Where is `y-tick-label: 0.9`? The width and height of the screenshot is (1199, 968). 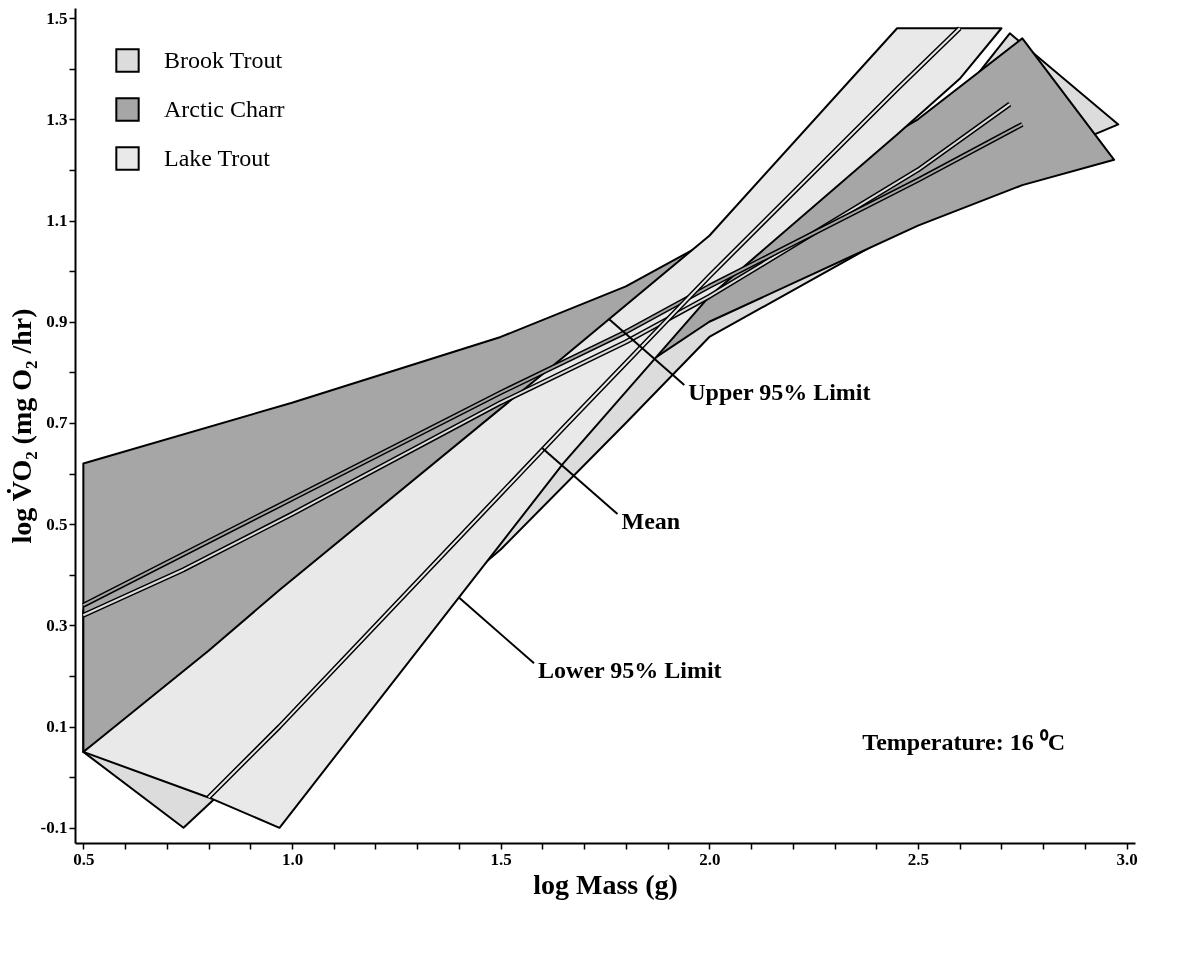
y-tick-label: 0.9 is located at coordinates (57, 322).